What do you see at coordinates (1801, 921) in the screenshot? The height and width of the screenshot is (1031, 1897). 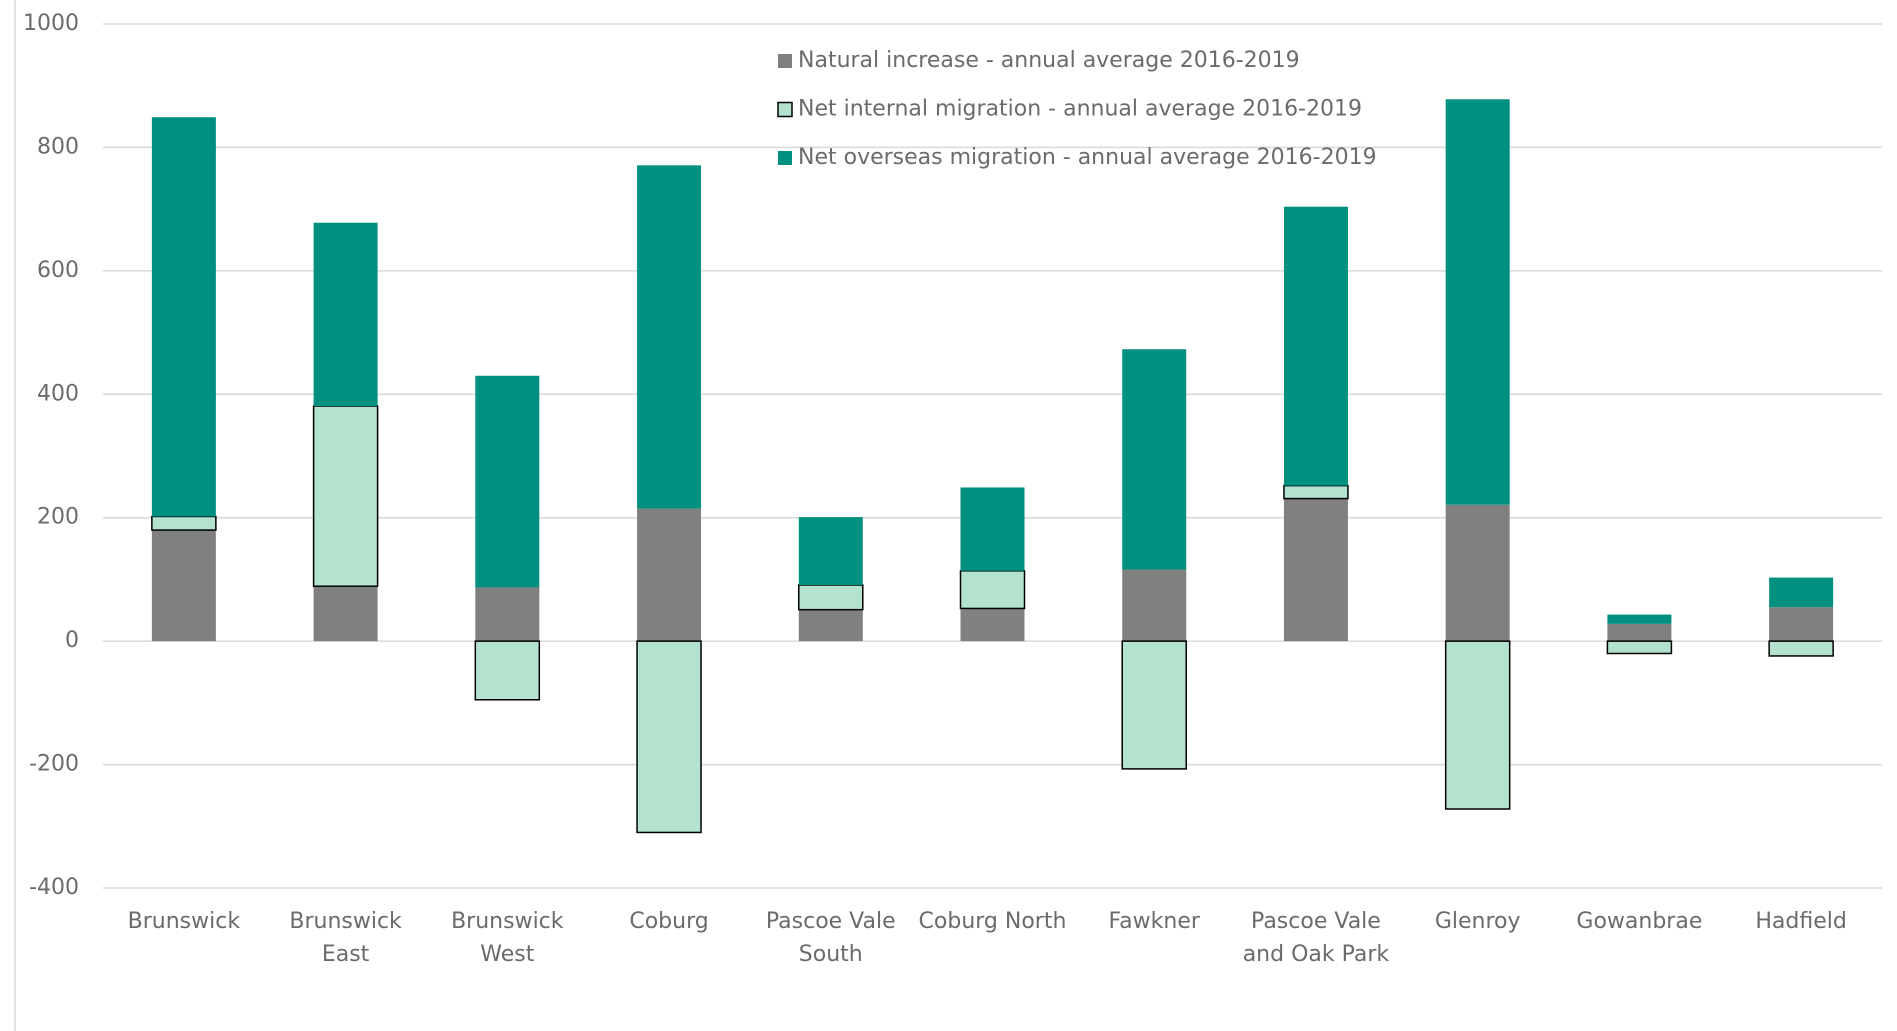 I see `x-tick-label: Hadfield` at bounding box center [1801, 921].